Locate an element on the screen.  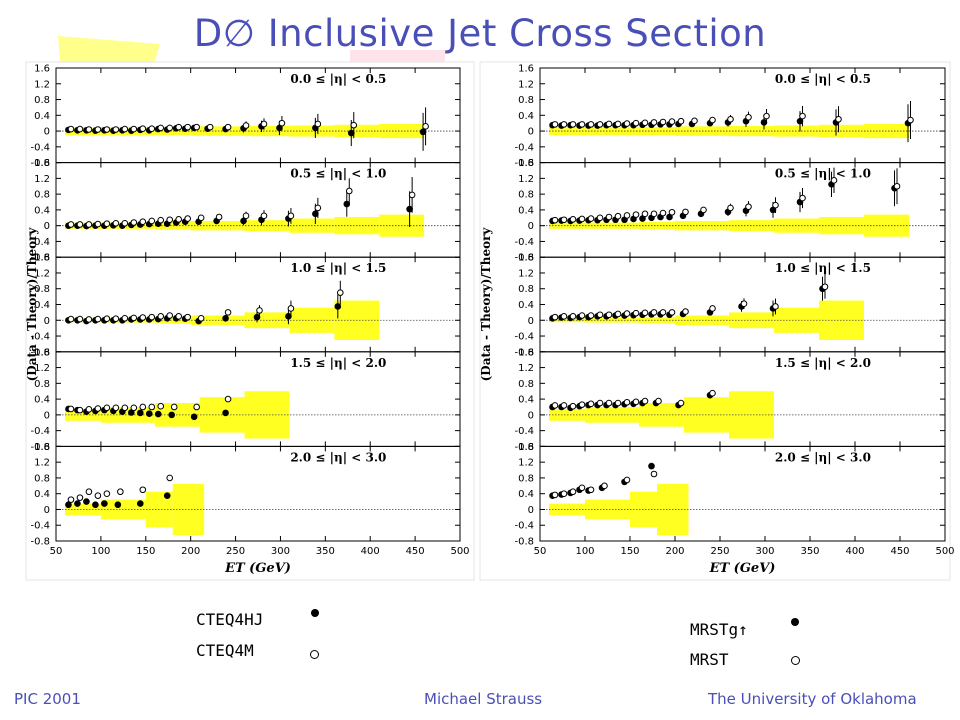
subplot-4: -0.8 -0.4 0 0.4 0.8 1.2 1.6 1.5 ≤ |η| < 2.0 is located at coordinates (730, 400).